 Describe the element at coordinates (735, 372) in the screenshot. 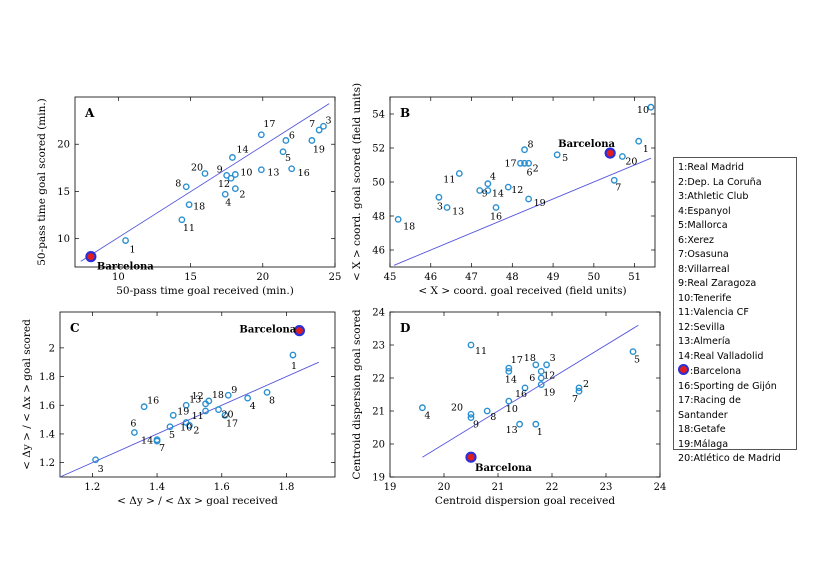

I see `legend-item: :Barcelona` at that location.